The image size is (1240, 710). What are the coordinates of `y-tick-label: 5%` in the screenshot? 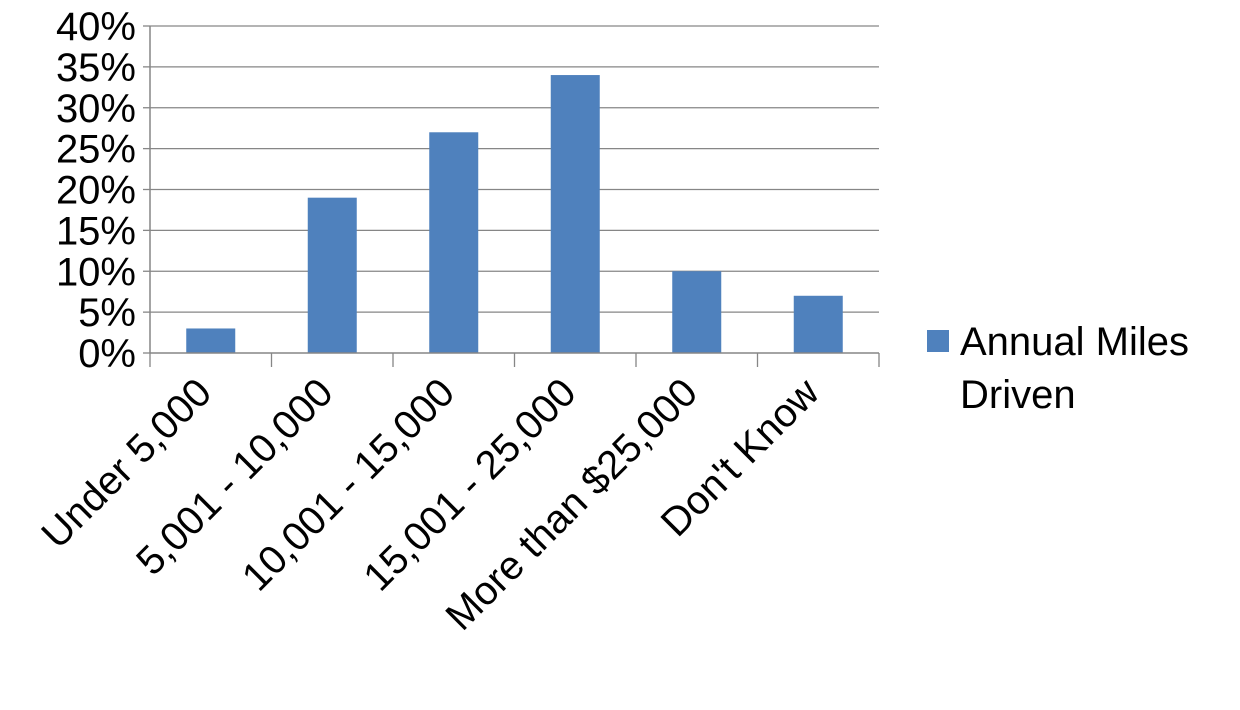 It's located at (107, 313).